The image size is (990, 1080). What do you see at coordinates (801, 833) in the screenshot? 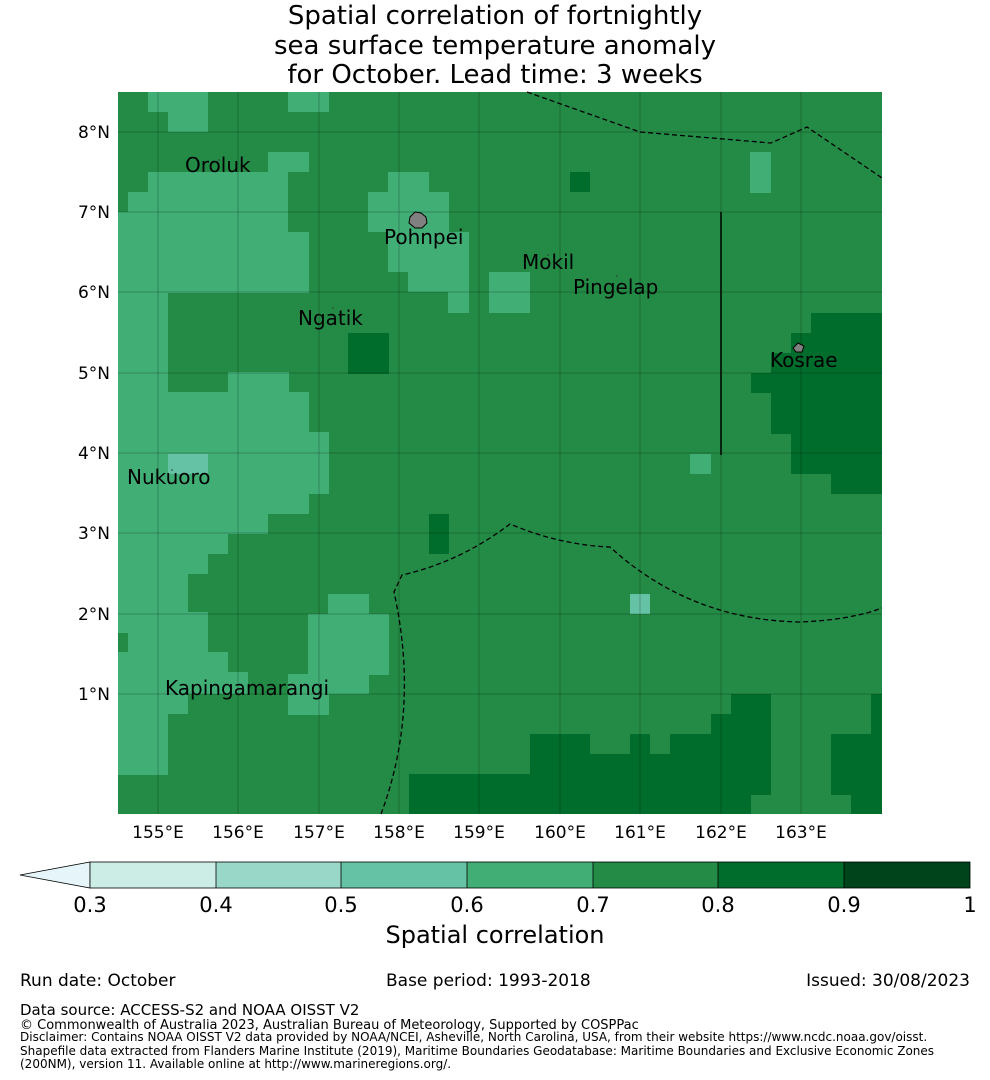
I see `x-tick-163: 163°E` at bounding box center [801, 833].